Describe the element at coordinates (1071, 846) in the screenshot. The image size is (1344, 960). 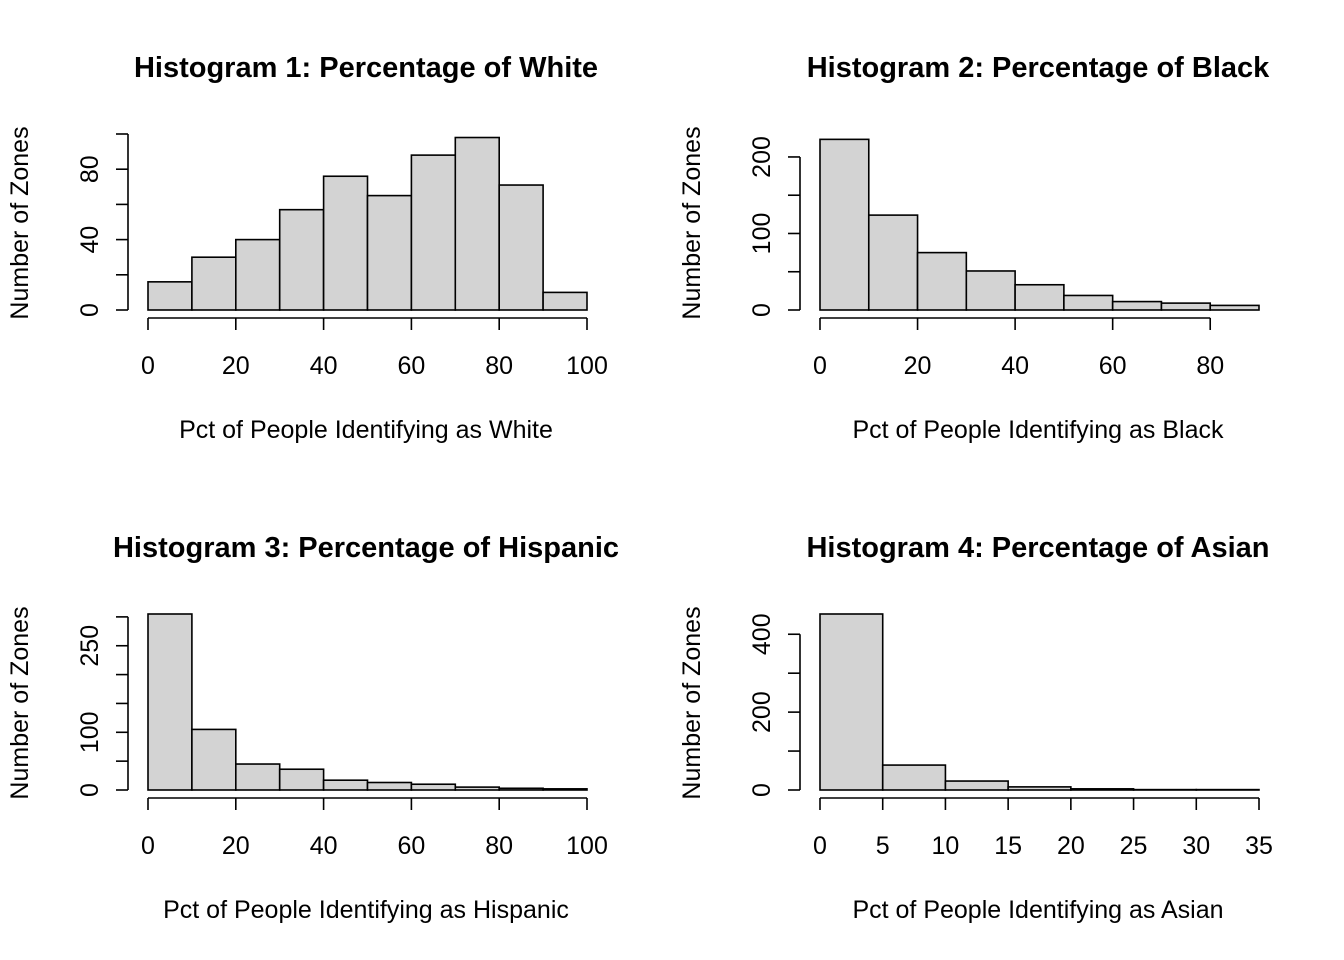
I see `panel-4-x-tick-label: 20` at that location.